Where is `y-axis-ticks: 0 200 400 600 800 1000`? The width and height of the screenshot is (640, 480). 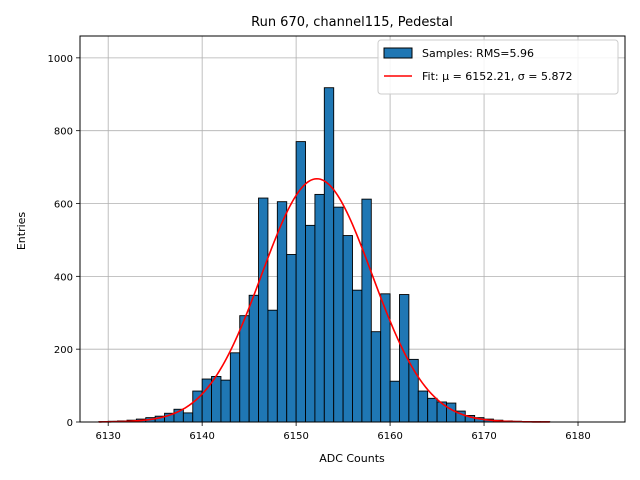 y-axis-ticks: 0 200 400 600 800 1000 is located at coordinates (64, 241).